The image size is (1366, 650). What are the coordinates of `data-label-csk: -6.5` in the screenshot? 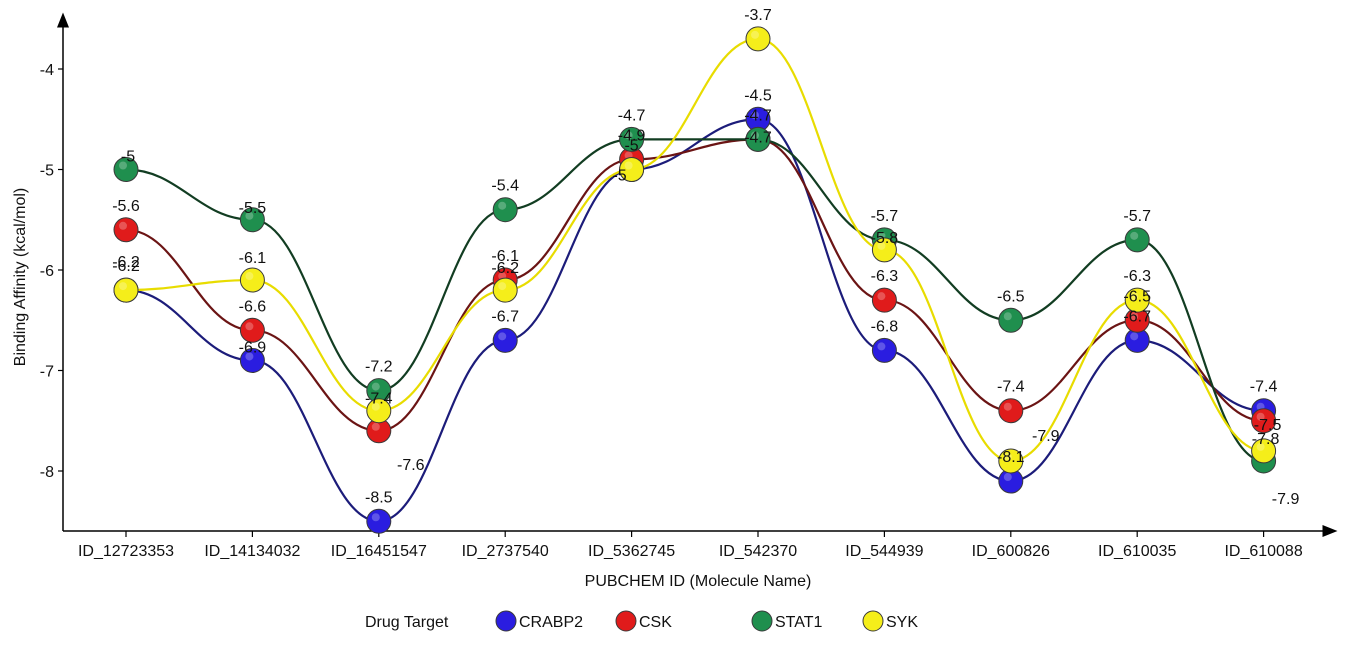 It's located at (1137, 296).